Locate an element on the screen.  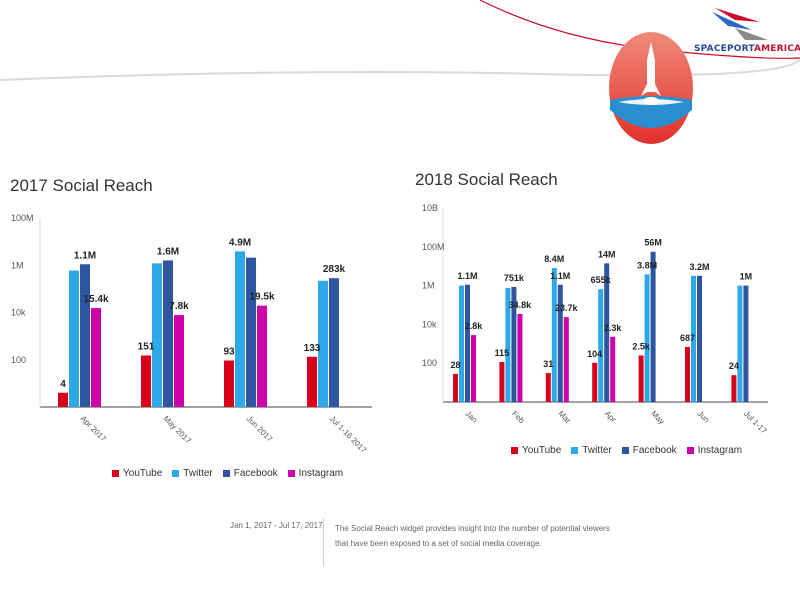
data-label: 283k is located at coordinates (334, 269).